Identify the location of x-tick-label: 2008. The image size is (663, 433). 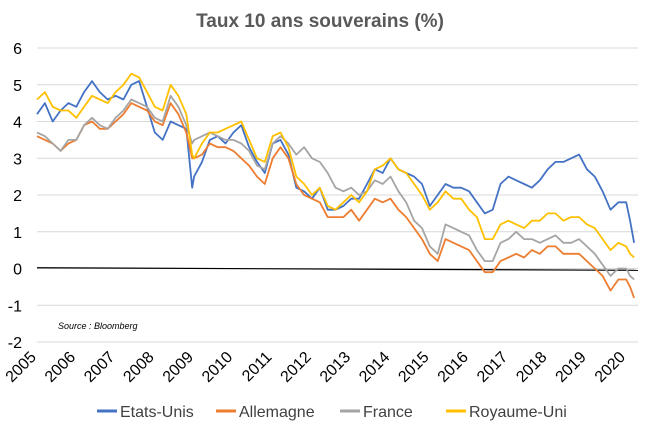
(138, 367).